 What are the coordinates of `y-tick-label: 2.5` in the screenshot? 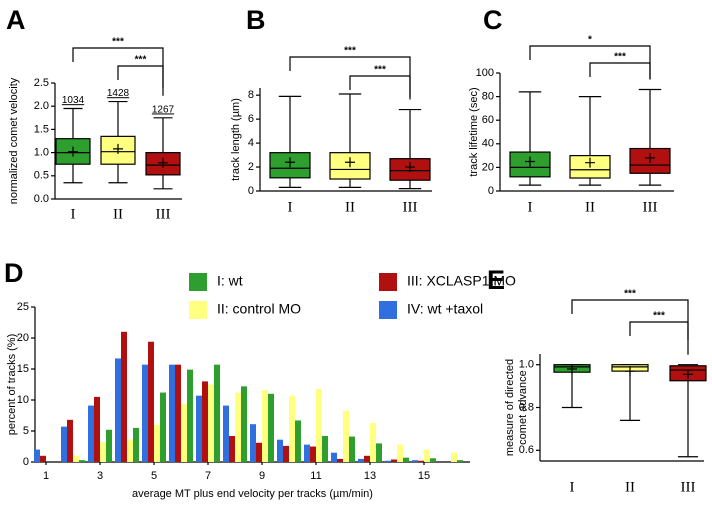 It's located at (41, 83).